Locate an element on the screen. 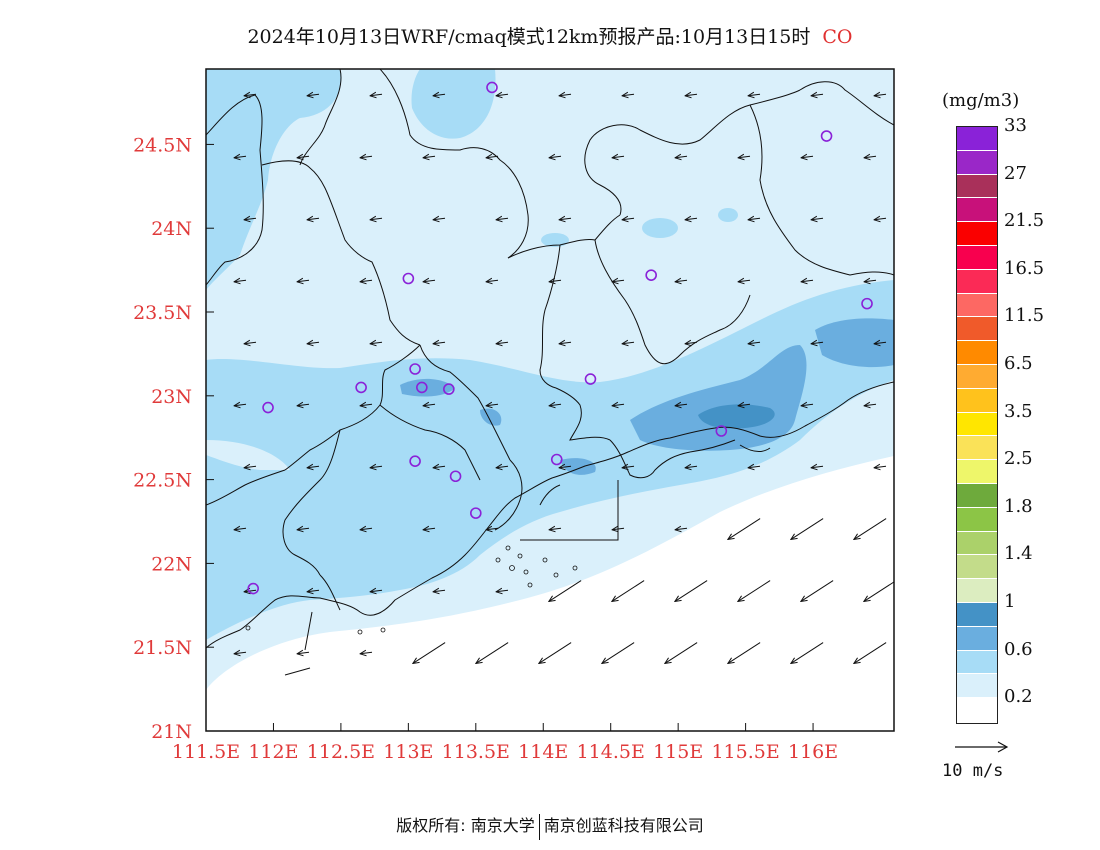 The height and width of the screenshot is (850, 1100). reference-wind-arrow is located at coordinates (982, 747).